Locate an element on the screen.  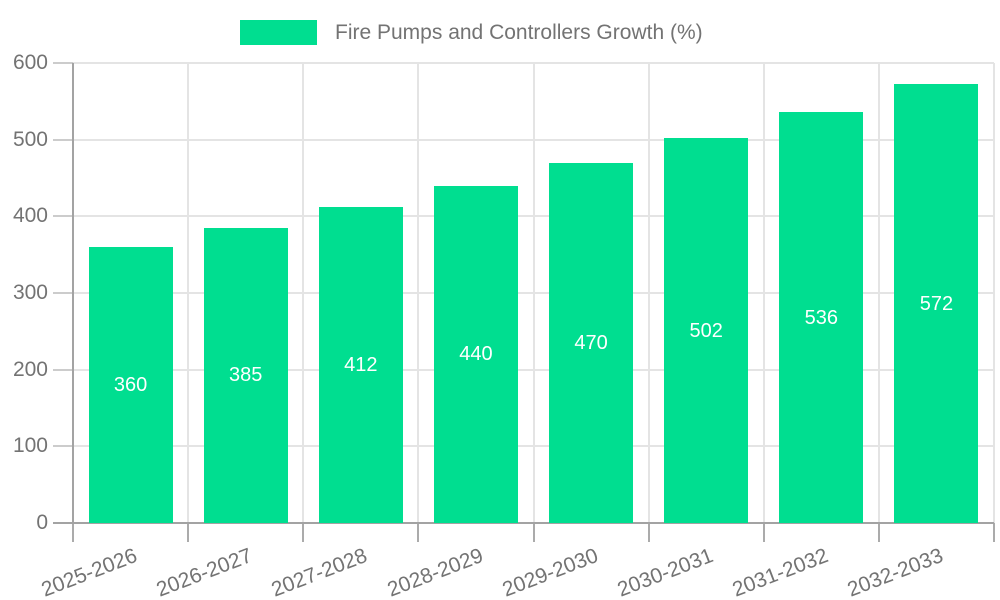
bar-value-label: 360 is located at coordinates (130, 385).